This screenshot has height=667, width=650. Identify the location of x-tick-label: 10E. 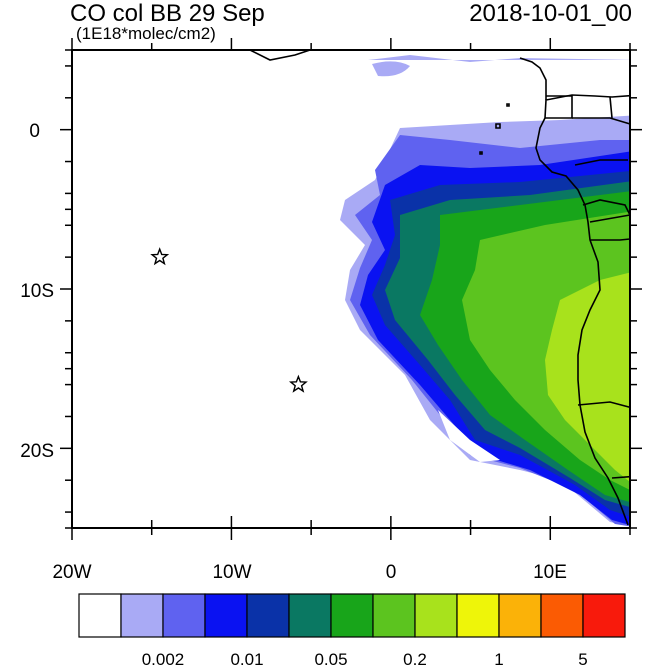
(550, 572).